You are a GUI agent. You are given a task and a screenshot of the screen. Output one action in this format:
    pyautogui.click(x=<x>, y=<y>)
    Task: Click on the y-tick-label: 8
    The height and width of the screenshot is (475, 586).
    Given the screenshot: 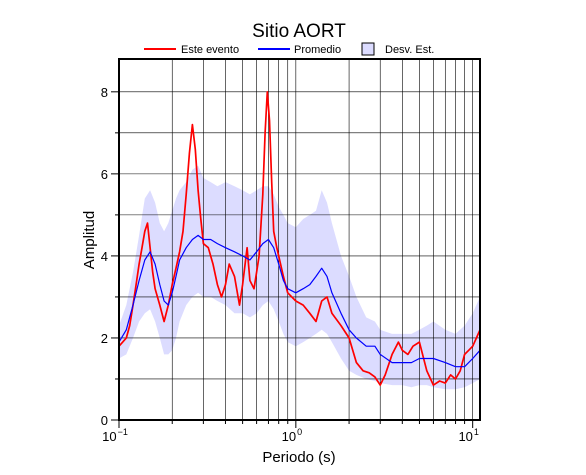 What is the action you would take?
    pyautogui.click(x=104, y=92)
    